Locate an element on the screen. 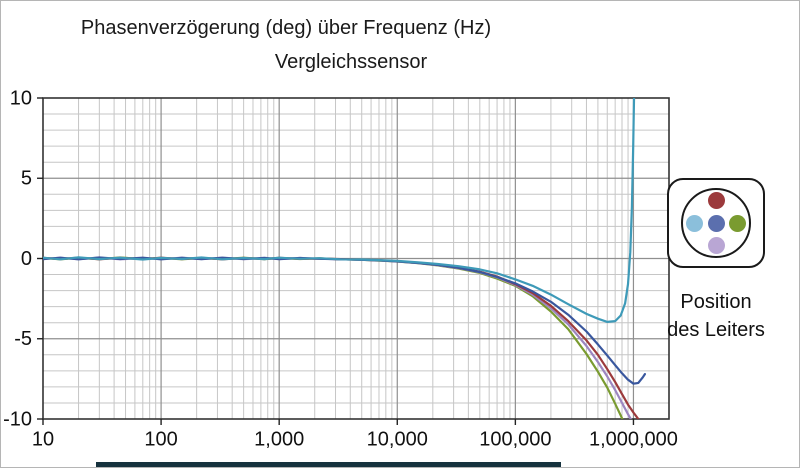 Image resolution: width=800 pixels, height=468 pixels. legend-dot-right is located at coordinates (737, 223).